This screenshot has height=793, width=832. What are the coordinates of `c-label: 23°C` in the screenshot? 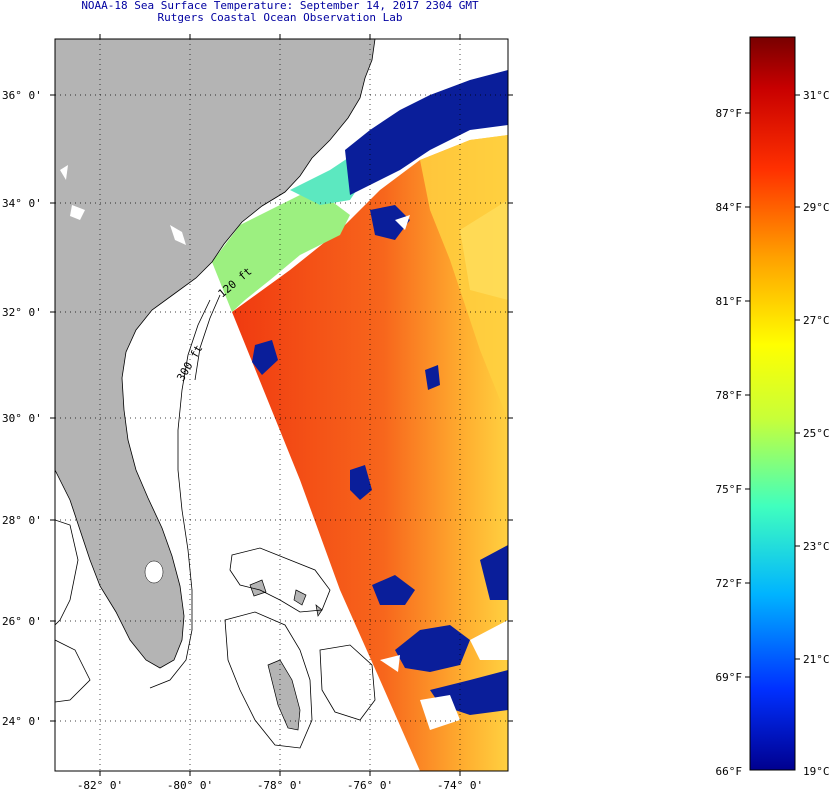 It's located at (816, 546).